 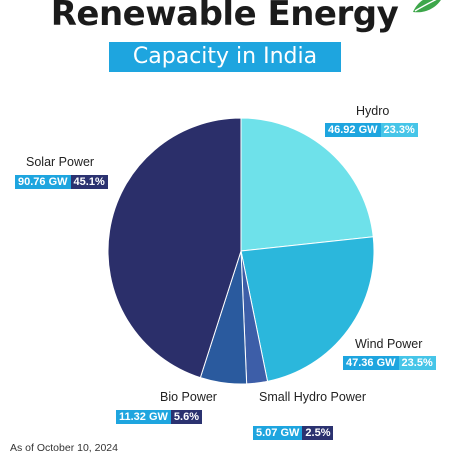 What do you see at coordinates (353, 130) in the screenshot?
I see `value-label-hydro: 46.92 GW` at bounding box center [353, 130].